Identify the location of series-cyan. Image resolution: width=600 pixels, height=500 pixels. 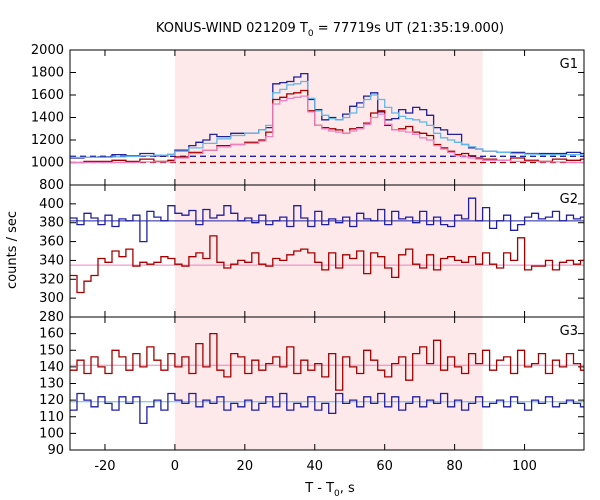
(327, 119).